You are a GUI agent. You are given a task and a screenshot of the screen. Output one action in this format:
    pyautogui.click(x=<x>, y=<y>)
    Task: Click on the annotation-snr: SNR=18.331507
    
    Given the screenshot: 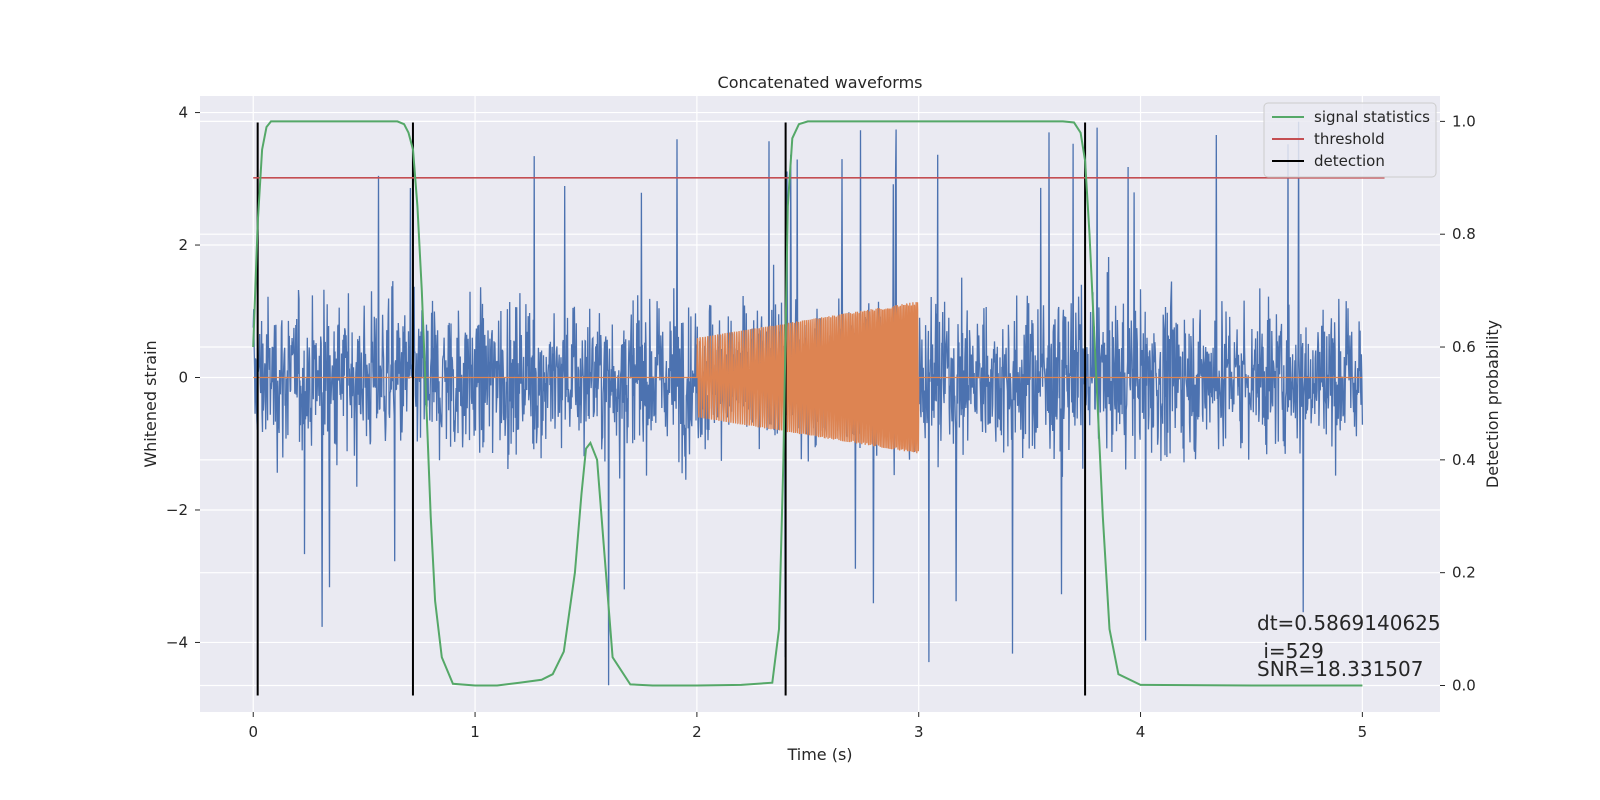 What is the action you would take?
    pyautogui.click(x=1340, y=669)
    